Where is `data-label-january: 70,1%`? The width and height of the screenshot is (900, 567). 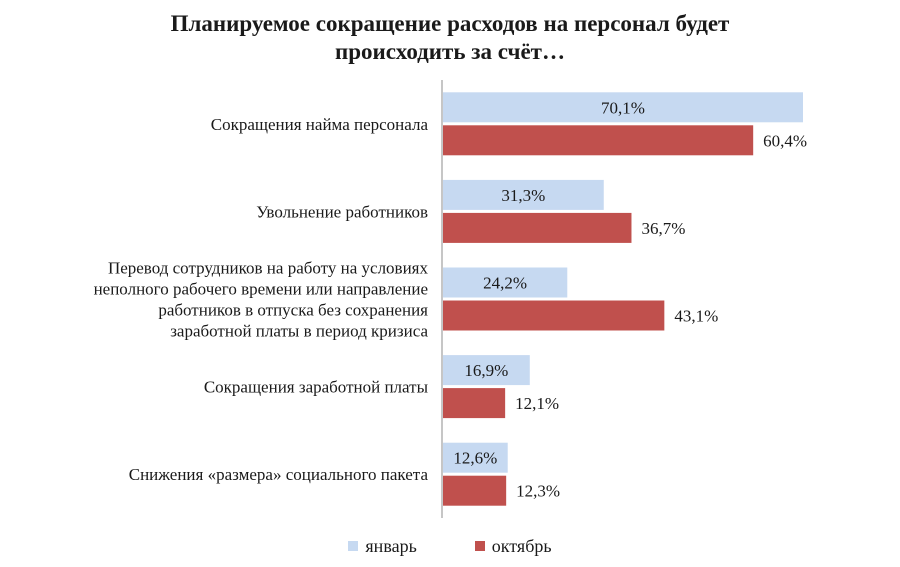
data-label-january: 70,1% is located at coordinates (623, 107).